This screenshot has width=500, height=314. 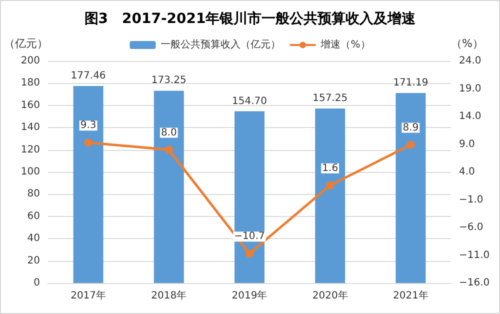 I want to click on y2-tick-label: 4.0, so click(x=467, y=172).